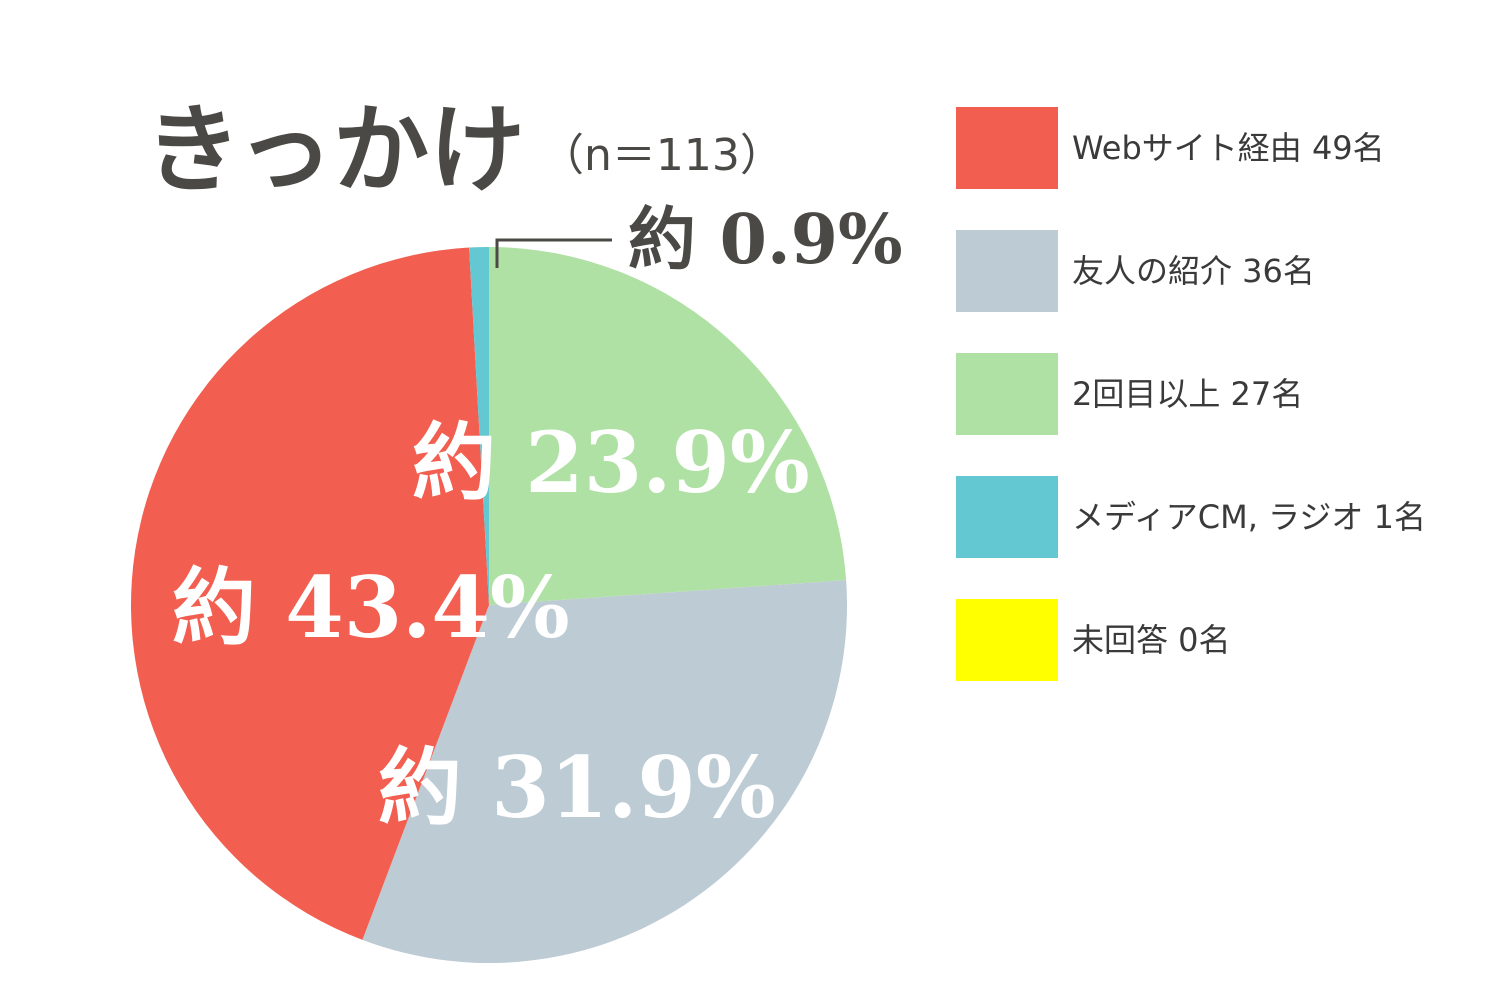 The height and width of the screenshot is (1000, 1500). I want to click on slice-percent-label: 約 31.9%, so click(577, 787).